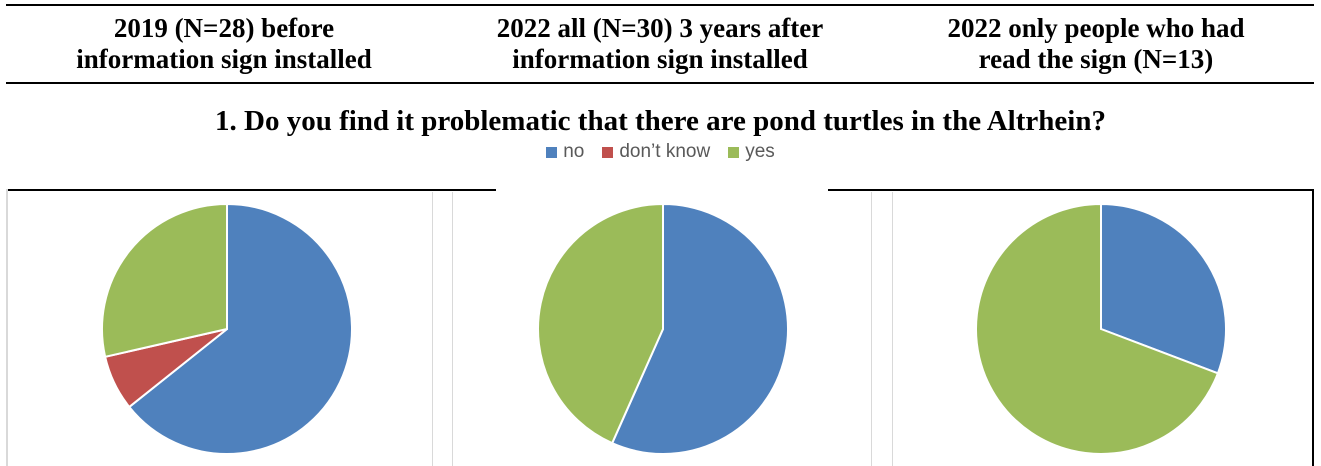 Image resolution: width=1321 pixels, height=466 pixels. What do you see at coordinates (251, 190) in the screenshot?
I see `frame-top-left` at bounding box center [251, 190].